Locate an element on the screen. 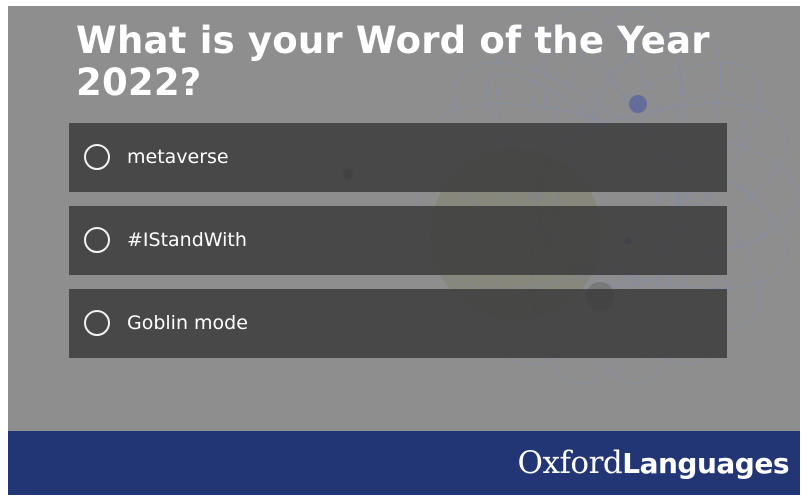 The image size is (802, 497). option-label: #IStandWith is located at coordinates (187, 240).